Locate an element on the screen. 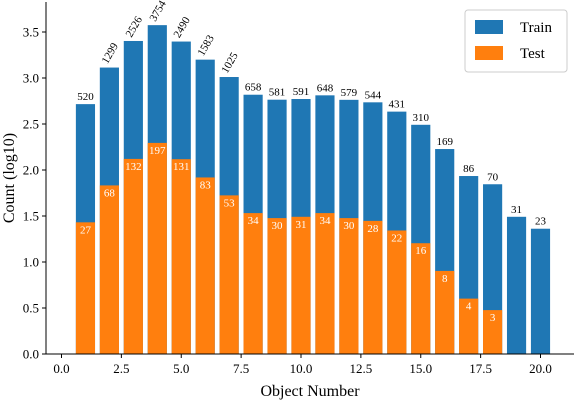 The height and width of the screenshot is (400, 576). y-tick-label: 1.5 is located at coordinates (31, 216).